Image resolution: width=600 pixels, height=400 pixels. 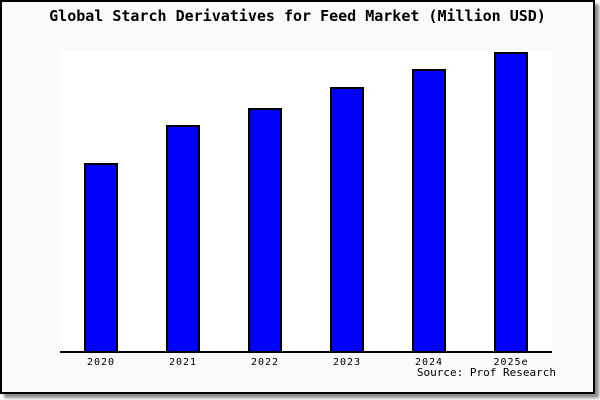 What do you see at coordinates (265, 362) in the screenshot?
I see `x-tick-label-2022: 2022` at bounding box center [265, 362].